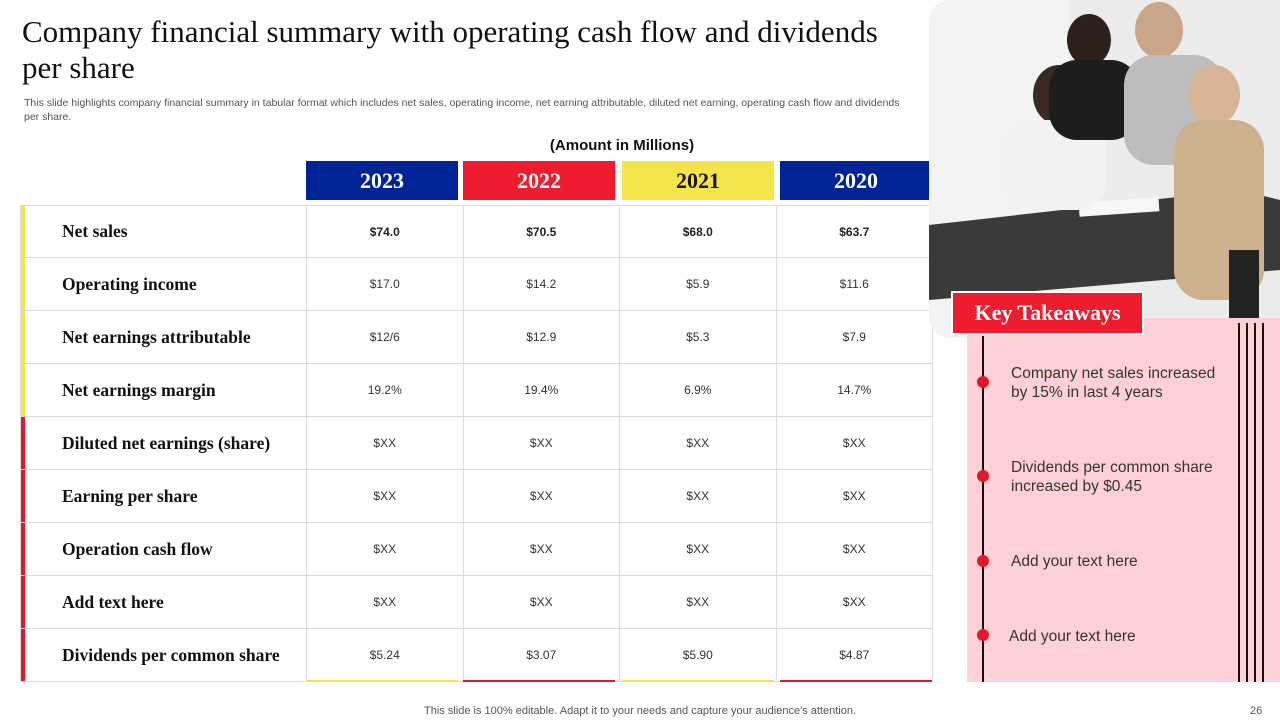 This screenshot has height=720, width=1280. I want to click on table-cell: $3.07, so click(542, 655).